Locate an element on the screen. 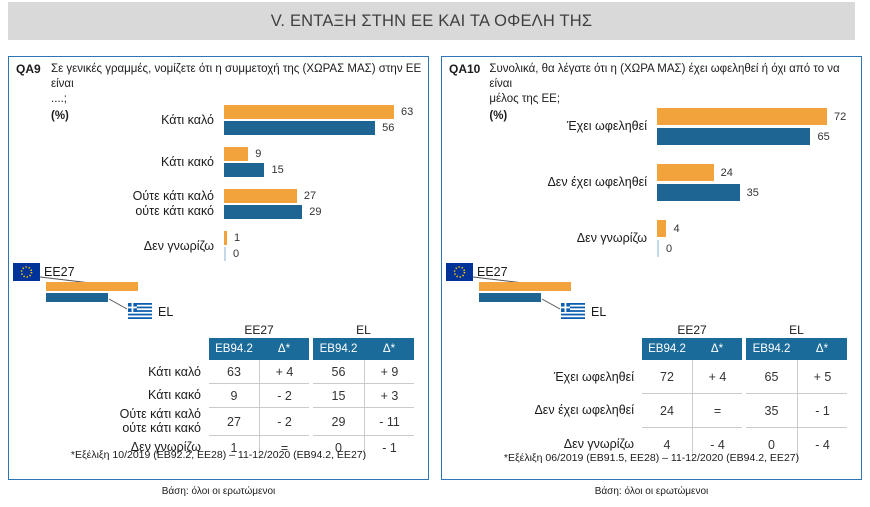 This screenshot has height=507, width=870. bar-line: 29 is located at coordinates (273, 212).